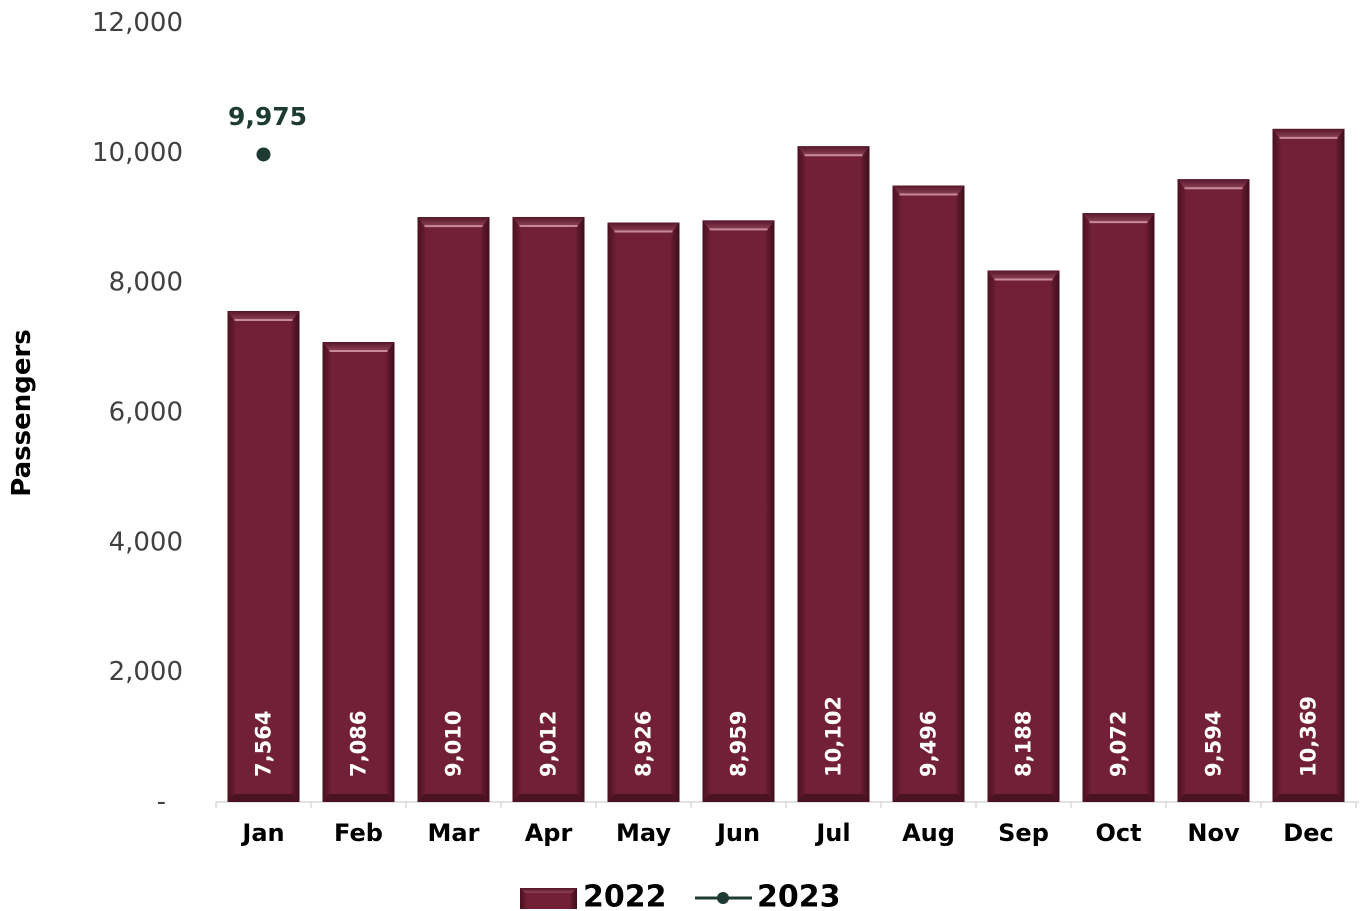 This screenshot has height=911, width=1361. I want to click on bar-data-label-aug: 9,496, so click(929, 744).